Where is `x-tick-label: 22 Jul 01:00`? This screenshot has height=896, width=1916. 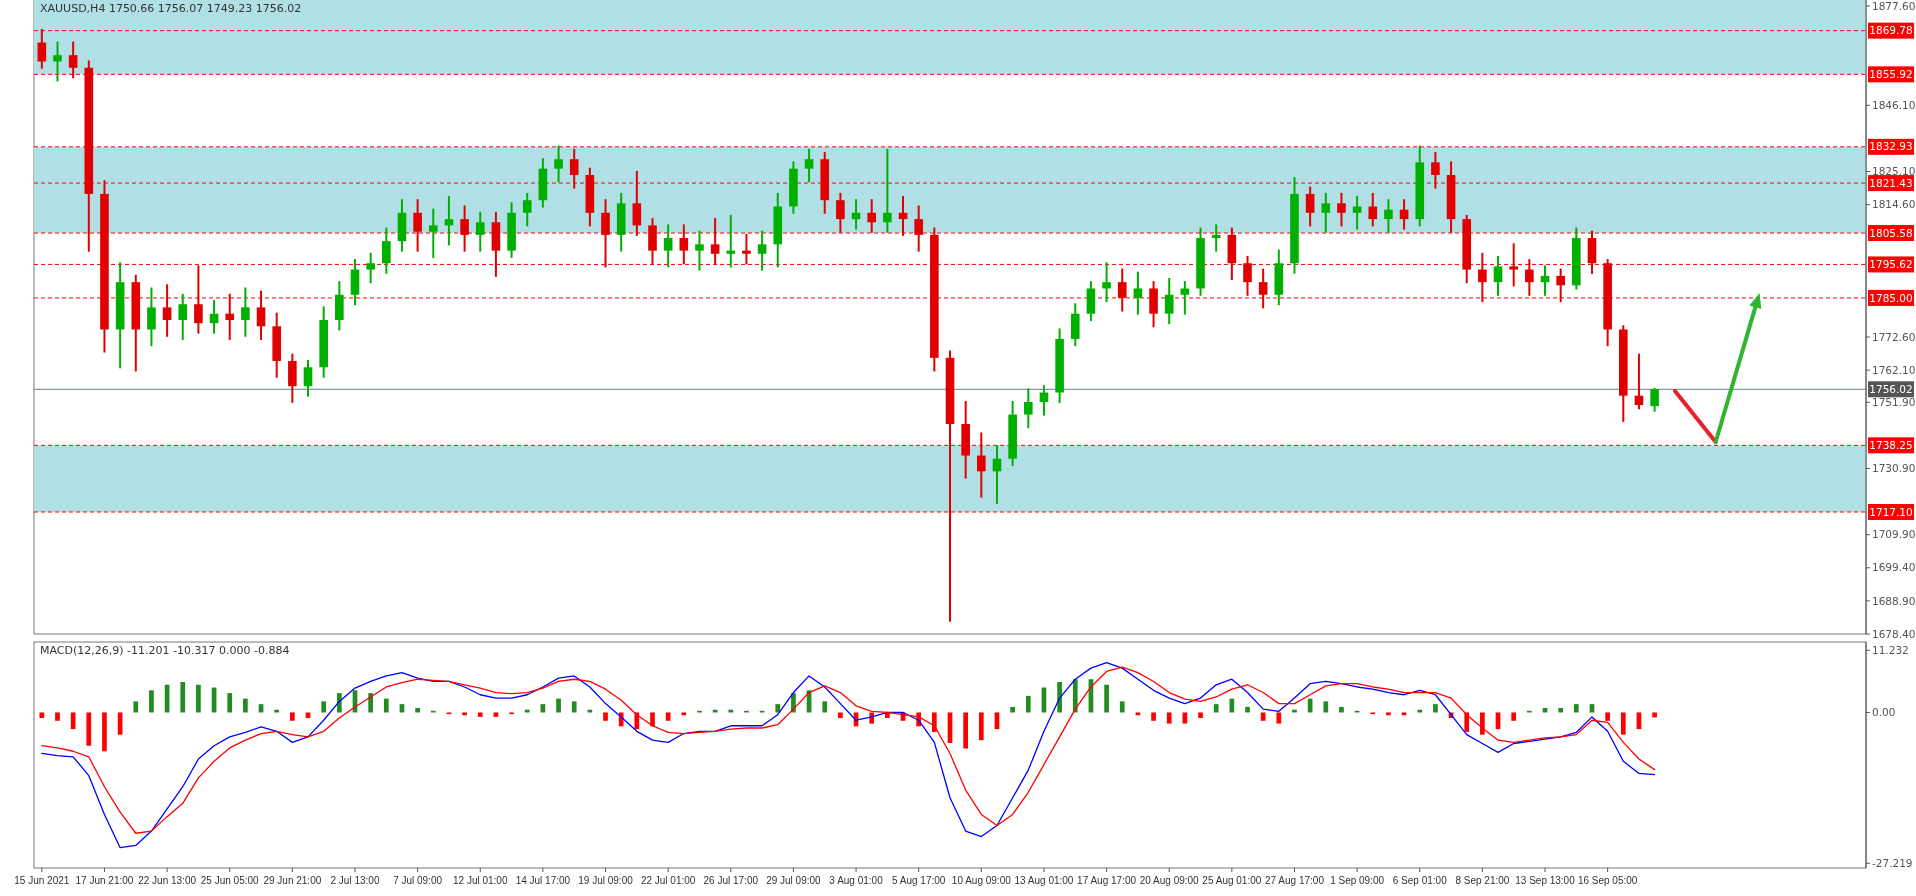
x-tick-label: 22 Jul 01:00 is located at coordinates (668, 880).